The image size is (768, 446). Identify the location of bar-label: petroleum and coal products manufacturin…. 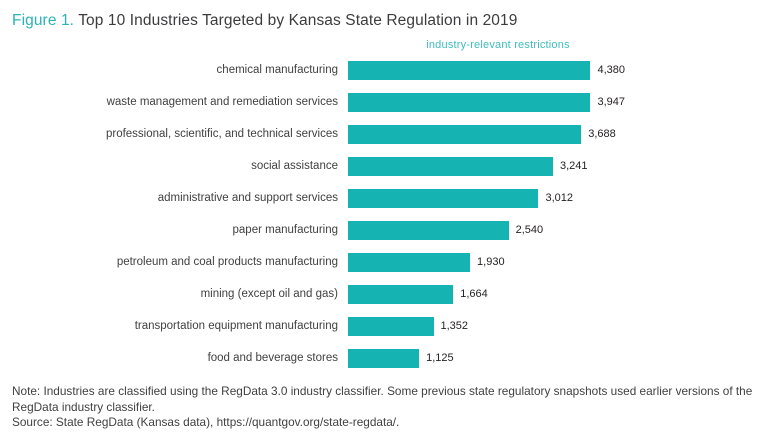
(227, 262).